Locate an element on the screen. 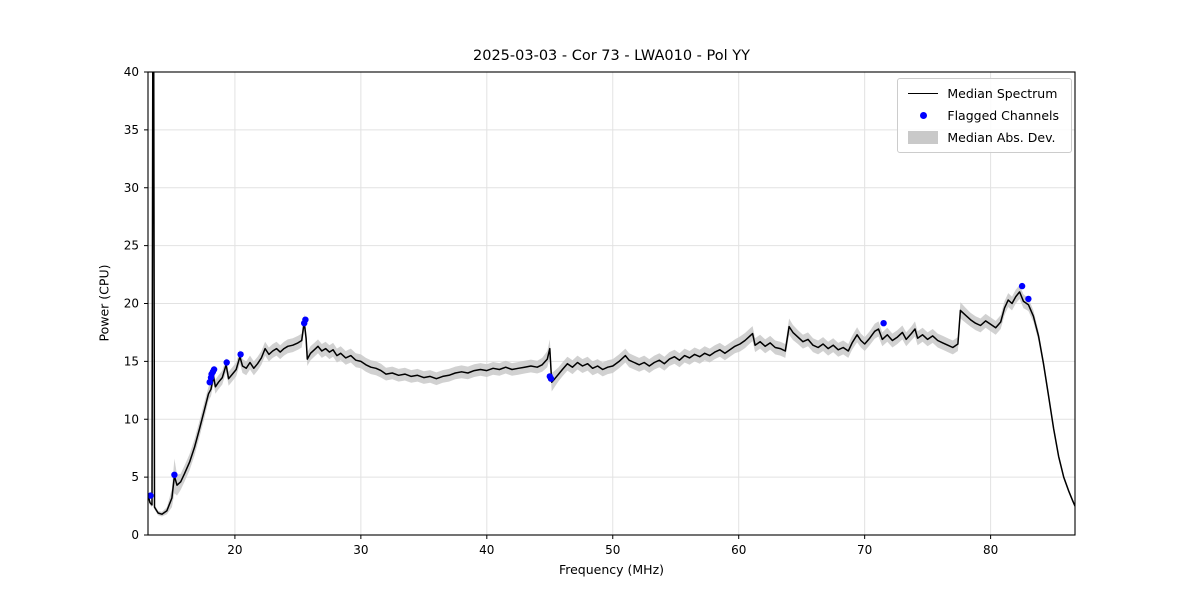  x-tick-label: 40 is located at coordinates (486, 550).